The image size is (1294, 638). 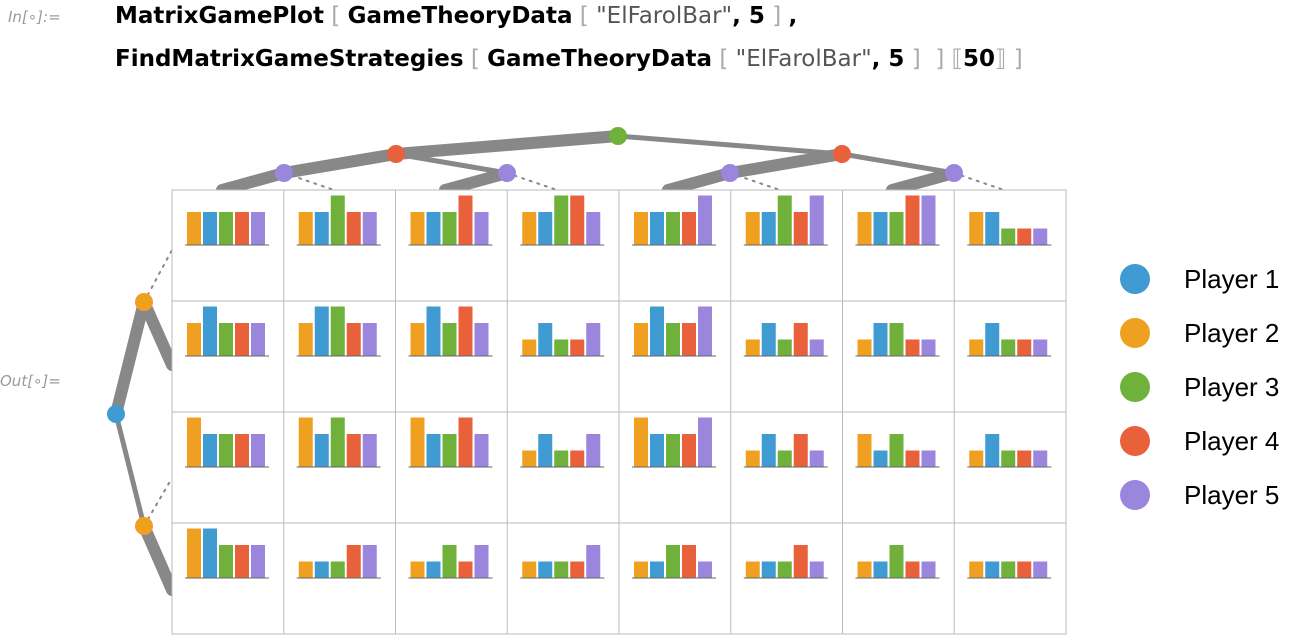 What do you see at coordinates (1232, 278) in the screenshot?
I see `legend-label-player-1: Player 1` at bounding box center [1232, 278].